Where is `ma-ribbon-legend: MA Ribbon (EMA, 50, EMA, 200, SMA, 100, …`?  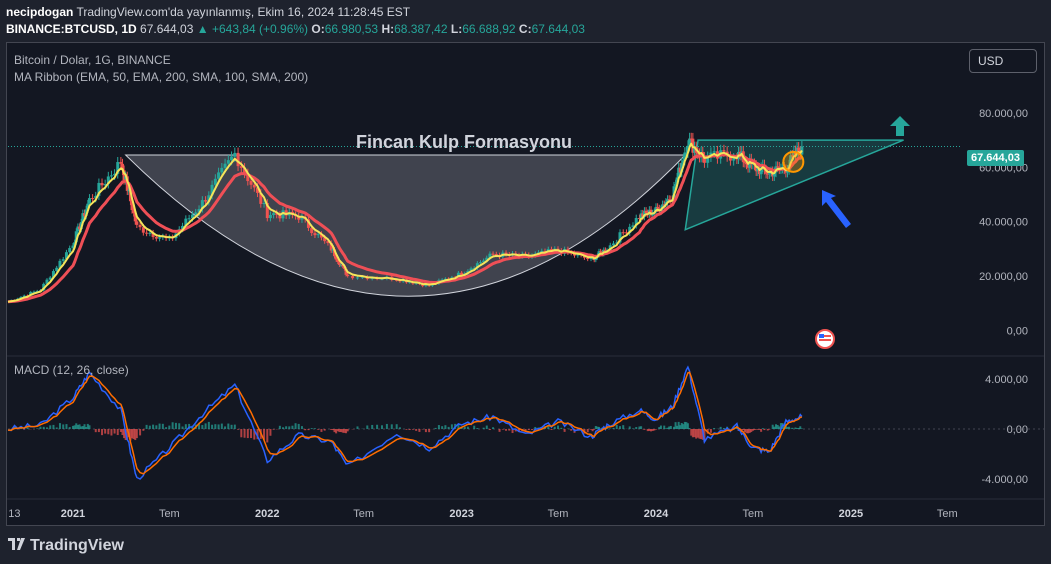
ma-ribbon-legend: MA Ribbon (EMA, 50, EMA, 200, SMA, 100, … is located at coordinates (161, 77).